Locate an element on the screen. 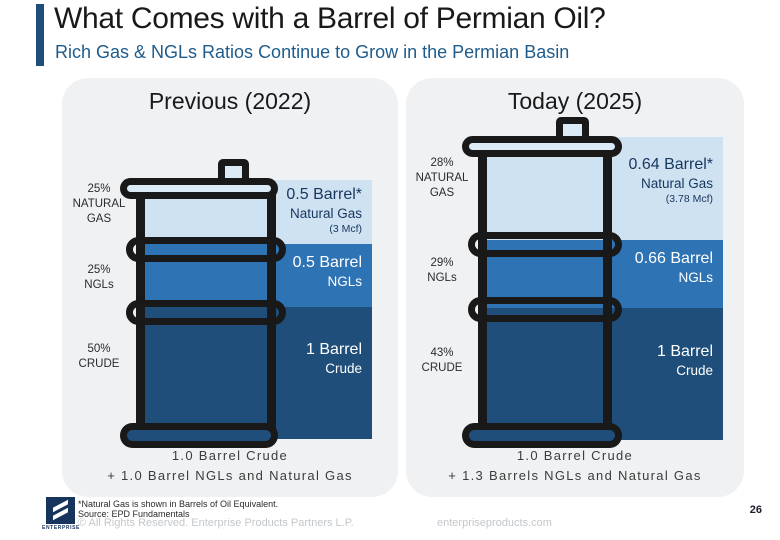  enterprise-logo-wordmark: ENTERPRISE is located at coordinates (61, 528).